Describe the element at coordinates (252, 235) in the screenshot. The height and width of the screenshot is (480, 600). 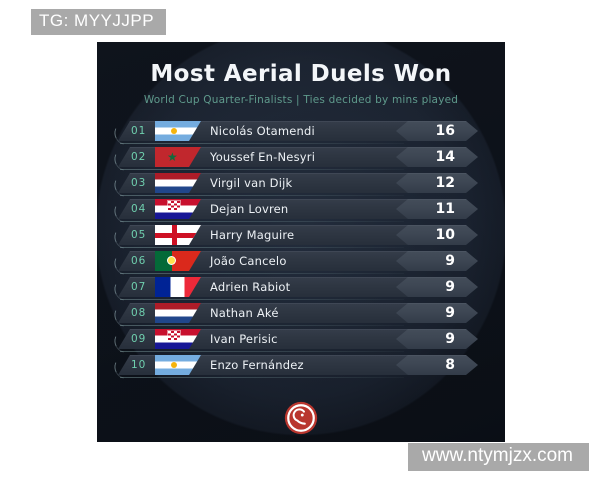
I see `player-name: Harry Maguire` at that location.